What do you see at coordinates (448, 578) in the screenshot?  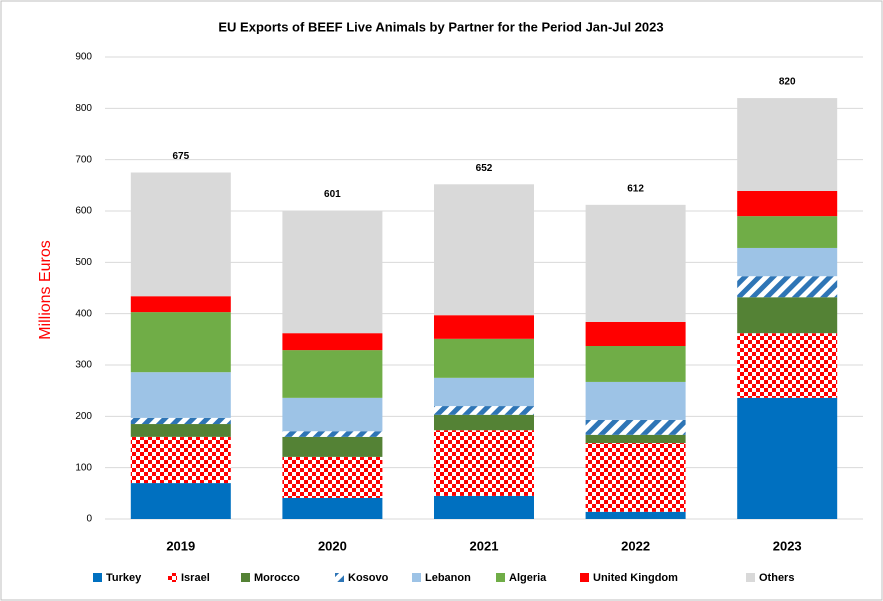 I see `legend-label: Lebanon` at bounding box center [448, 578].